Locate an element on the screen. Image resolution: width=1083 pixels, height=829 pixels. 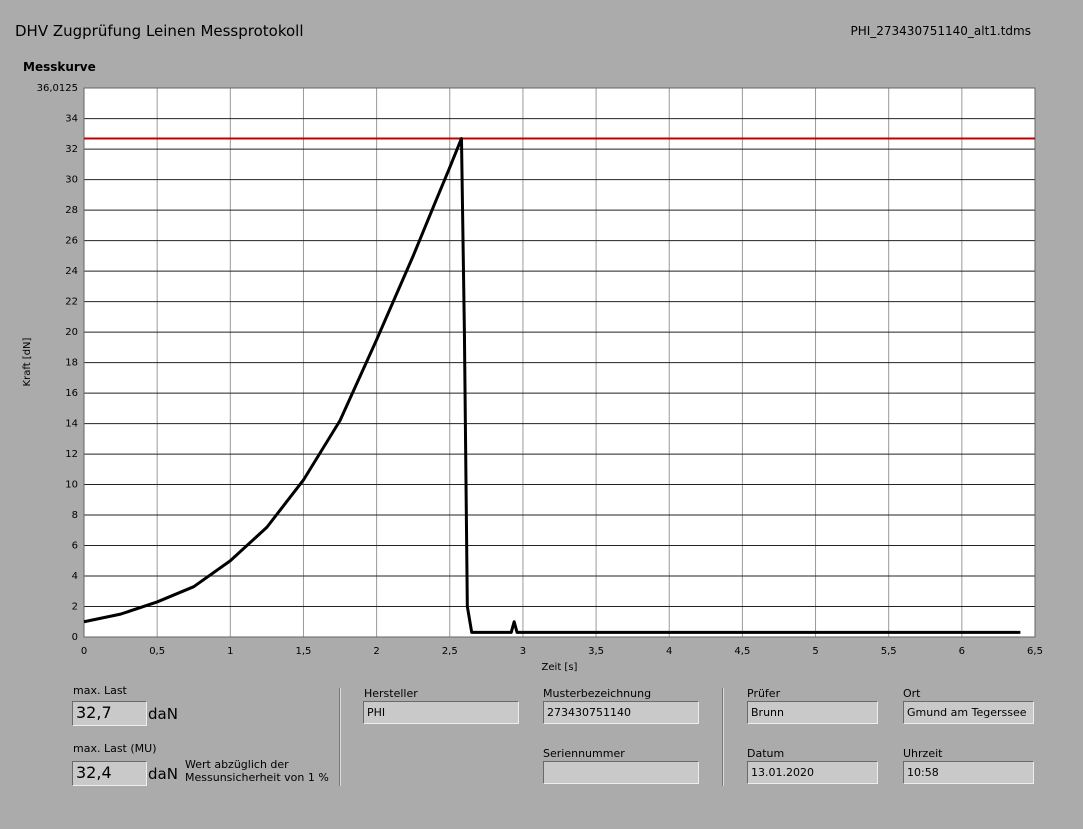
y-tick-label: 22 is located at coordinates (71, 302).